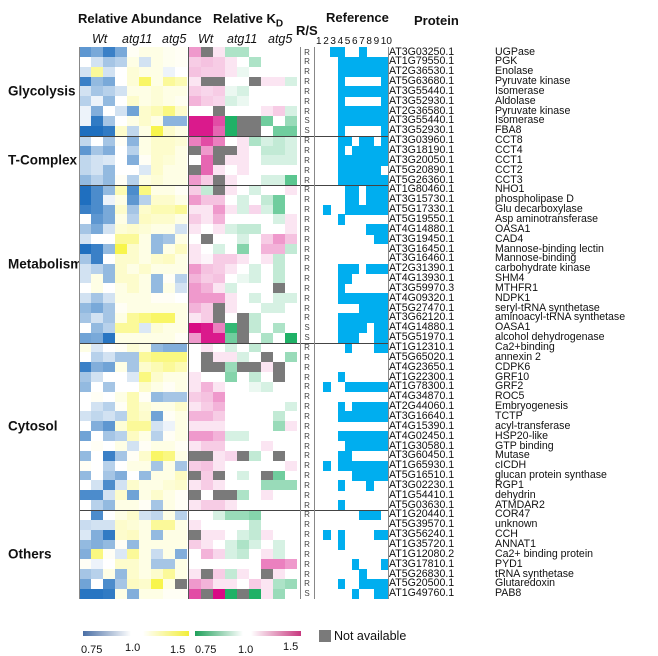  What do you see at coordinates (512, 455) in the screenshot?
I see `protein-name: Mutase` at bounding box center [512, 455].